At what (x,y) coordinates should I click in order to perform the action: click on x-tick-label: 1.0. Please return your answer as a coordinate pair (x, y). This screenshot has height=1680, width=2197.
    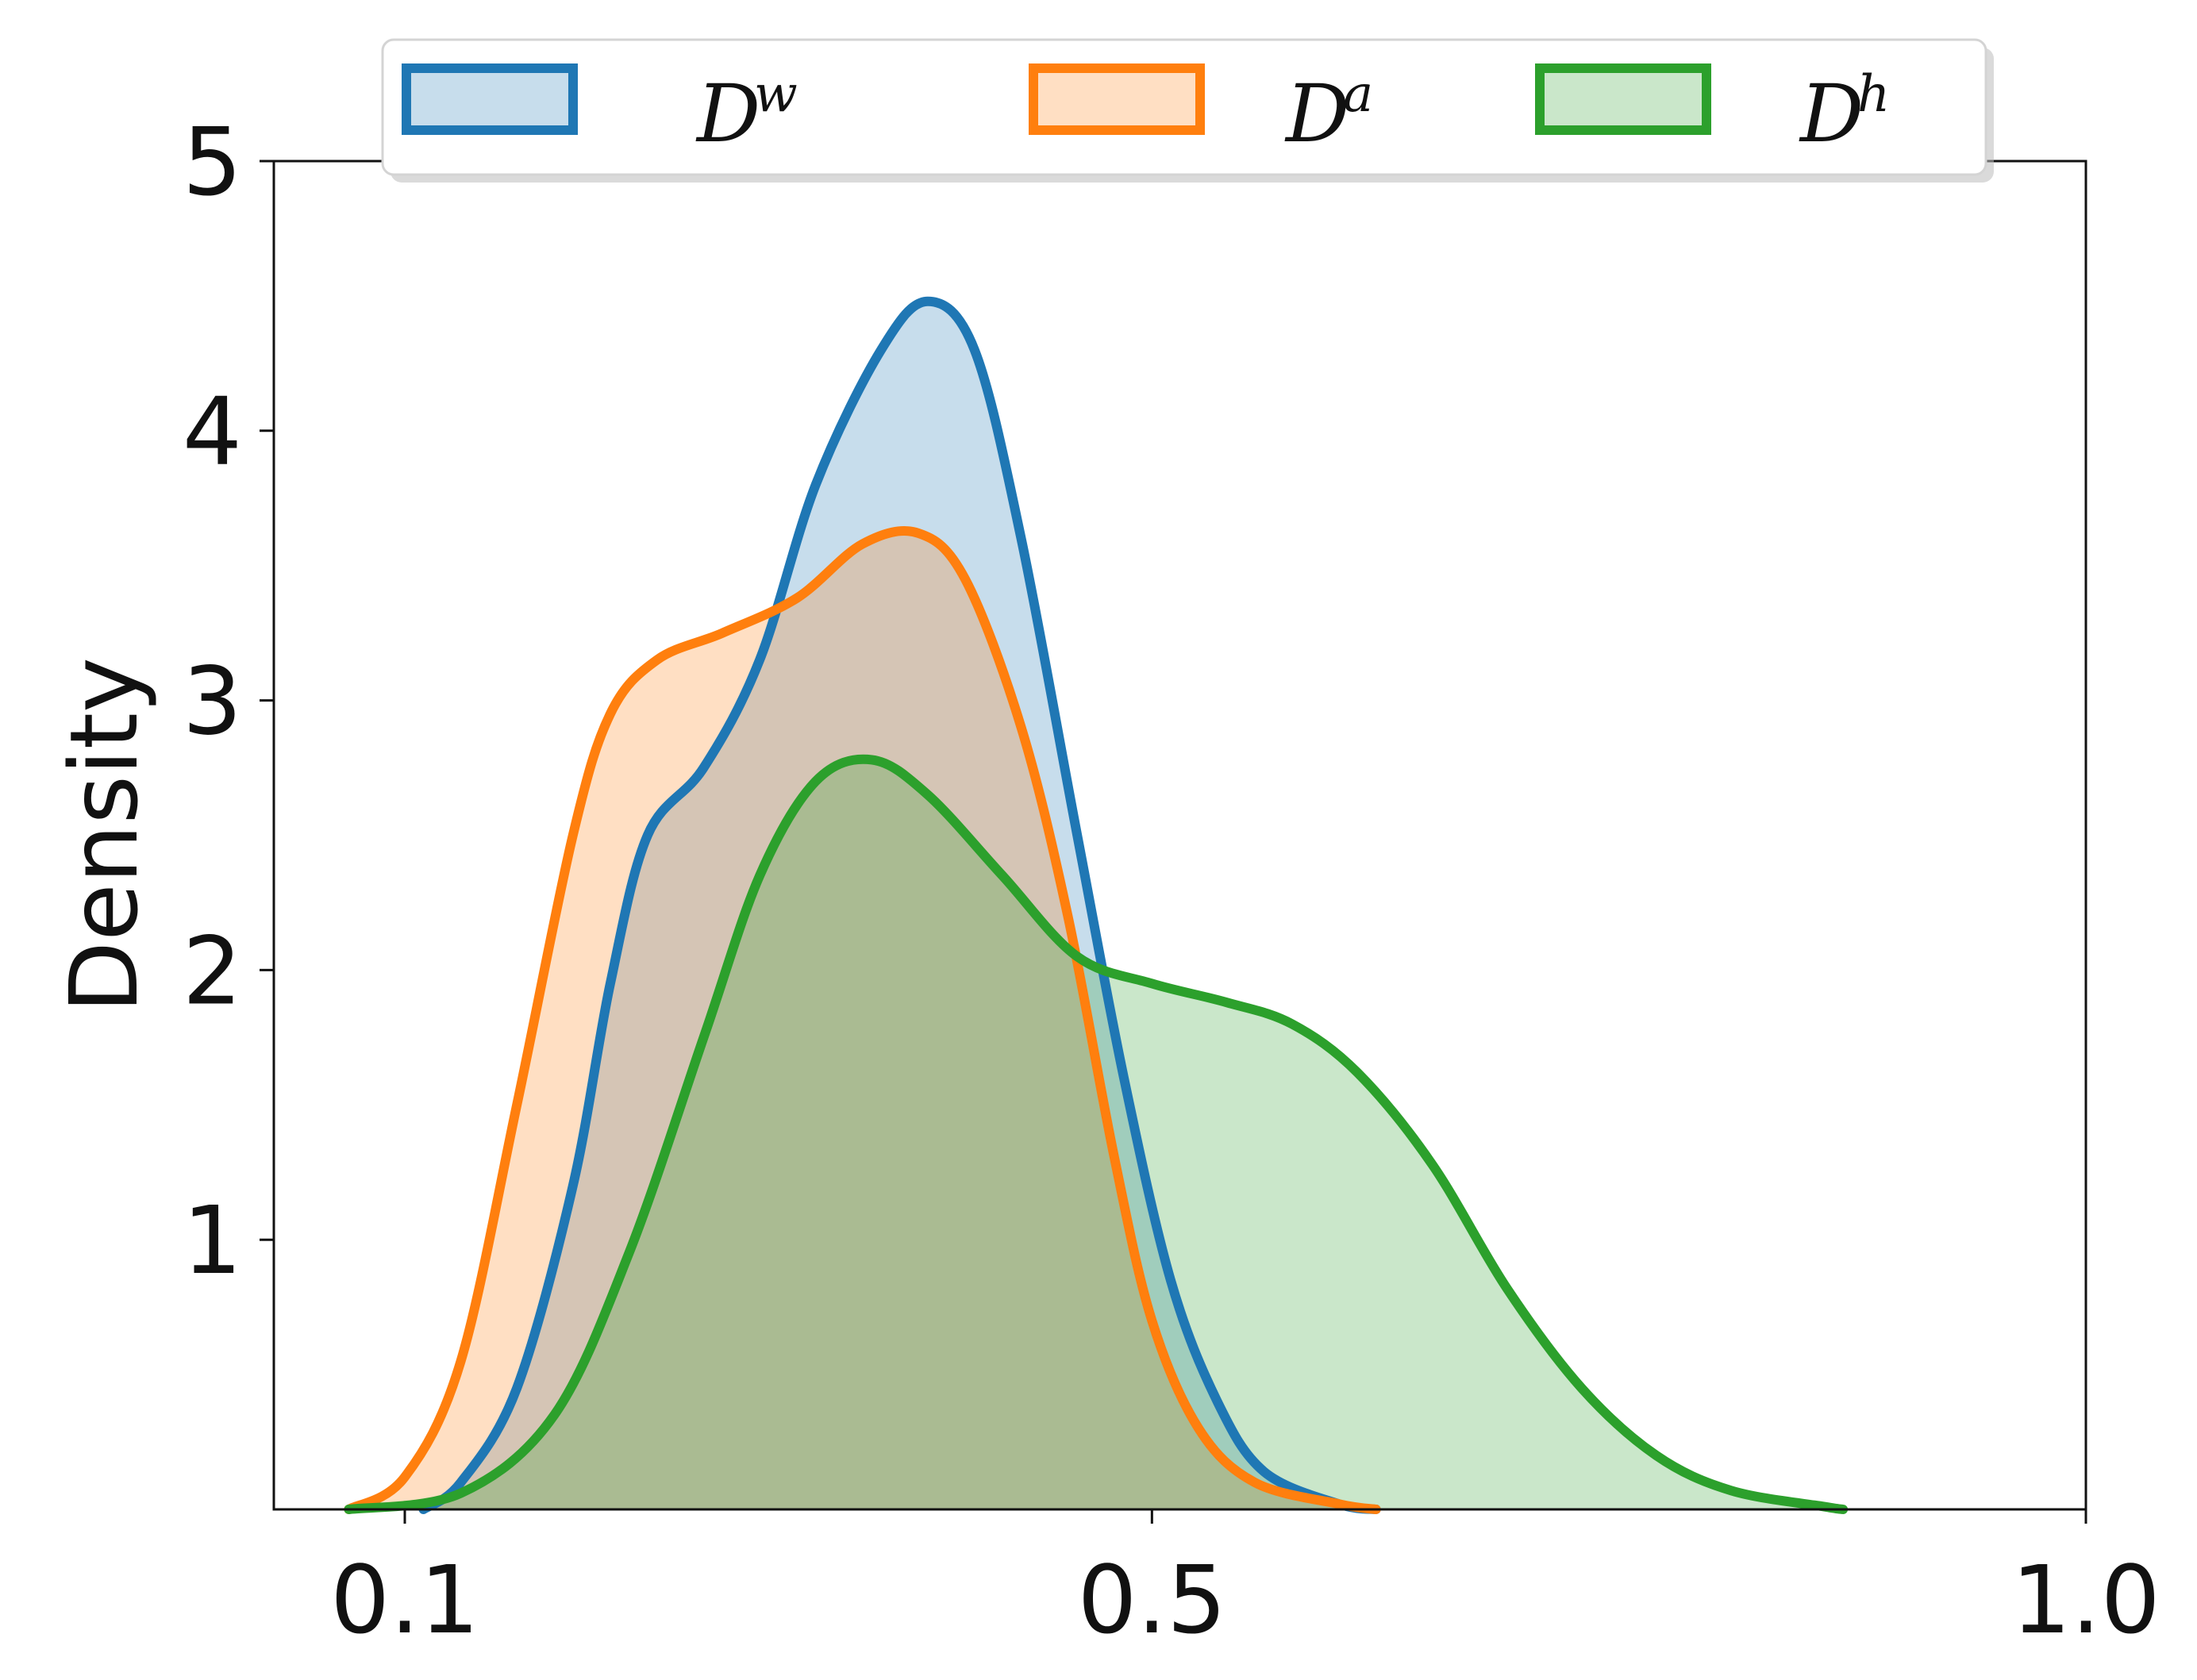
    Looking at the image, I should click on (2085, 1600).